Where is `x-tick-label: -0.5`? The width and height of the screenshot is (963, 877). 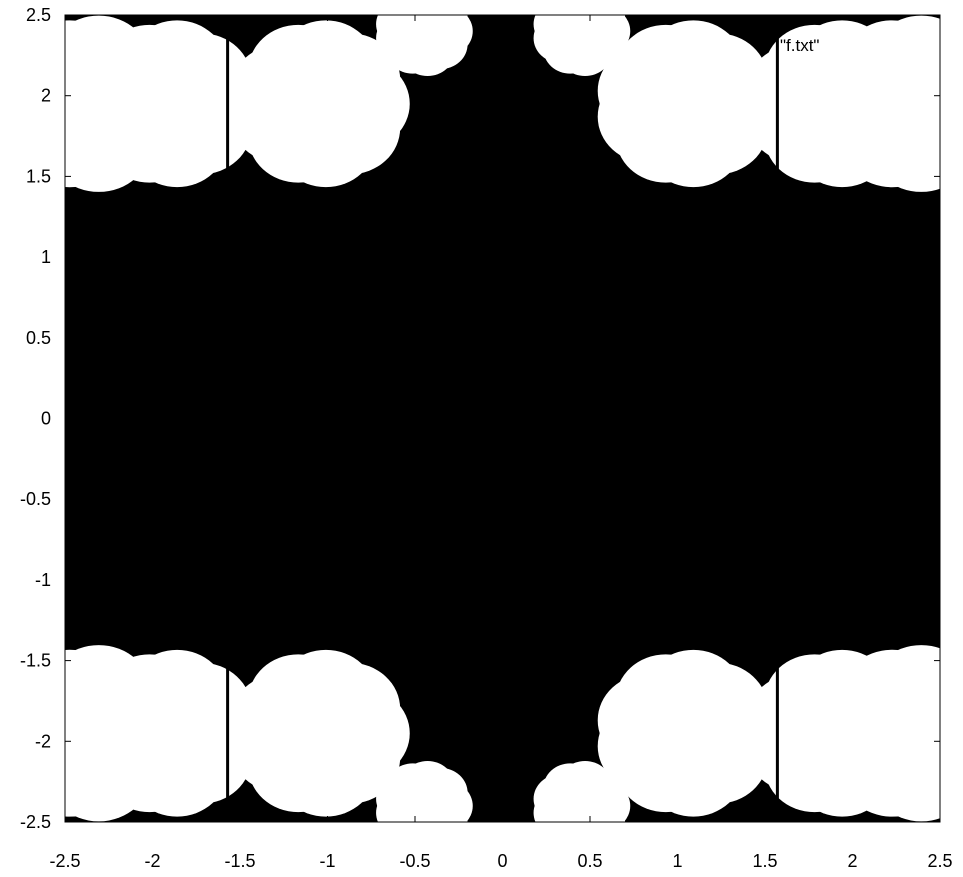
x-tick-label: -0.5 is located at coordinates (414, 861).